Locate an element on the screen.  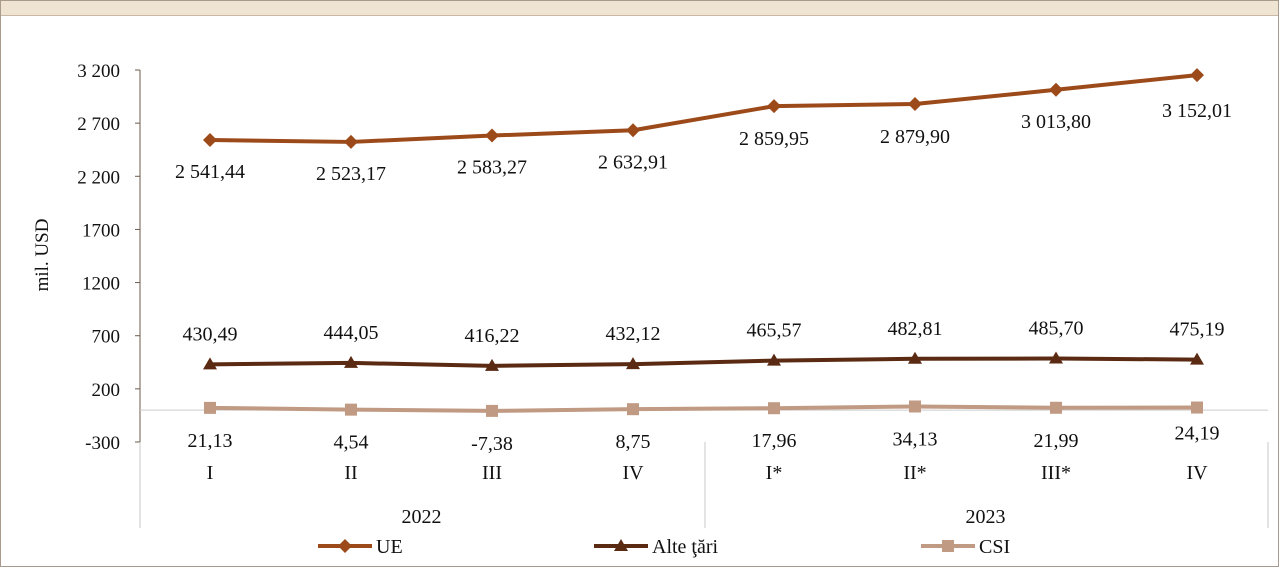
legend-alte-tari-icon is located at coordinates (621, 545).